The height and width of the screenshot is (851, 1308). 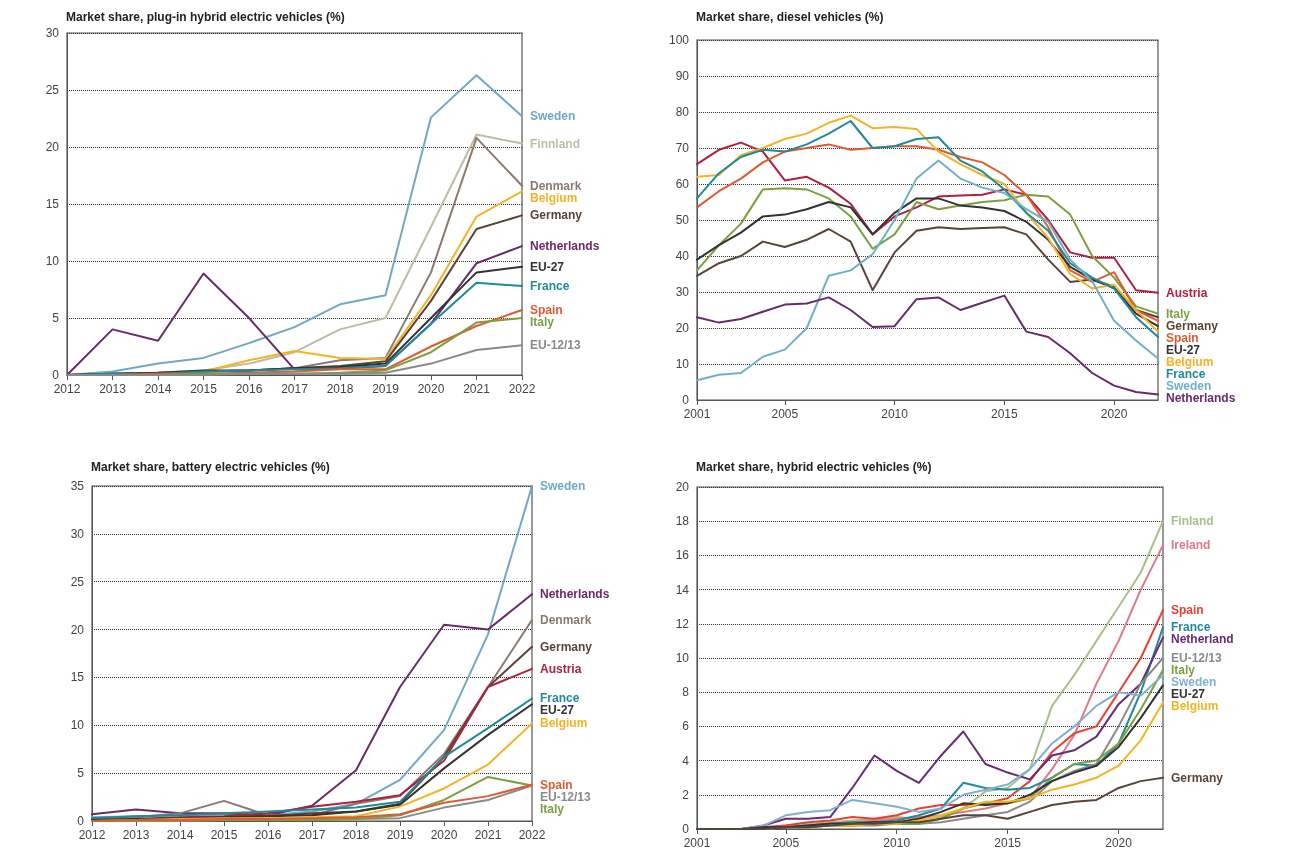 What do you see at coordinates (180, 835) in the screenshot?
I see `x-tick-label: 2014` at bounding box center [180, 835].